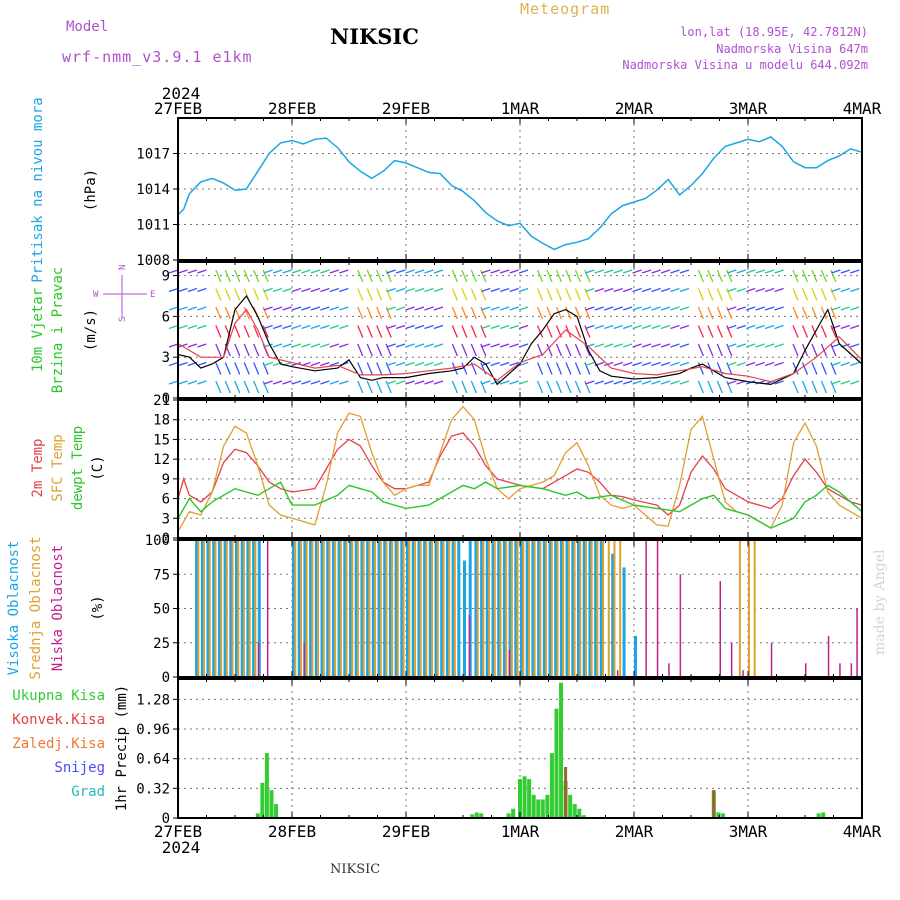 The image size is (900, 900). What do you see at coordinates (161, 575) in the screenshot?
I see `clouds-ytick-label: 75` at bounding box center [161, 575].